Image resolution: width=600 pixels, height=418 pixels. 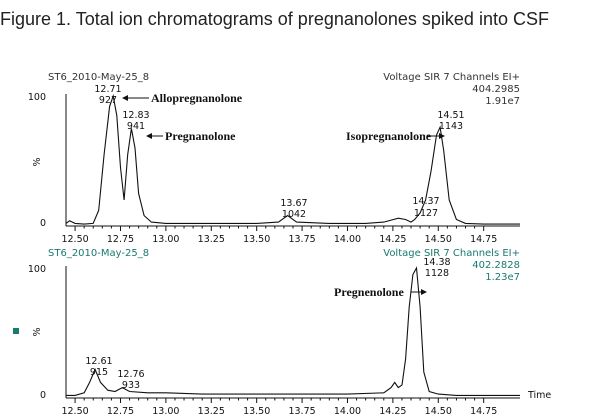 What do you see at coordinates (197, 98) in the screenshot?
I see `annotation-allopregnanolone: Allopregnanolone` at bounding box center [197, 98].